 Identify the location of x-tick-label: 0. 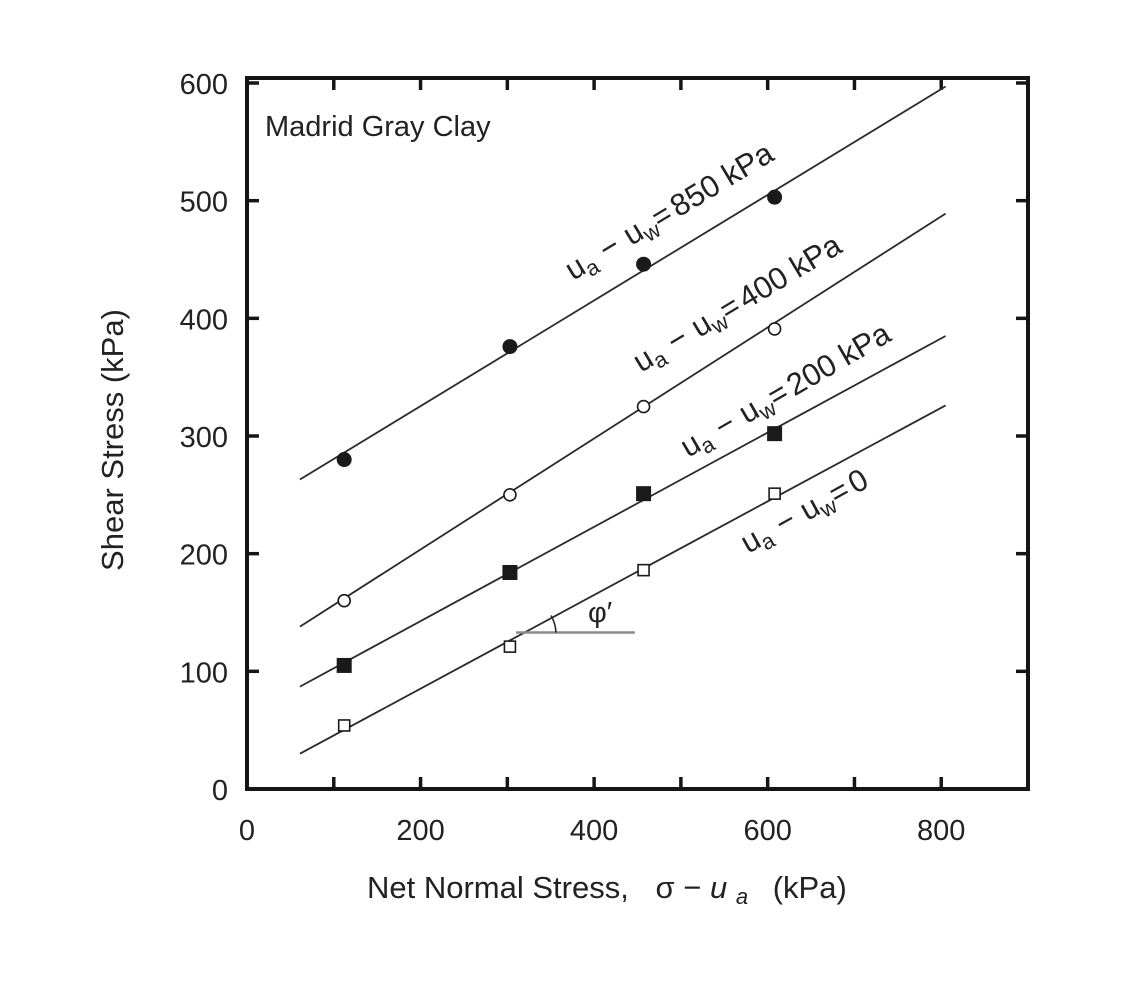
(247, 831).